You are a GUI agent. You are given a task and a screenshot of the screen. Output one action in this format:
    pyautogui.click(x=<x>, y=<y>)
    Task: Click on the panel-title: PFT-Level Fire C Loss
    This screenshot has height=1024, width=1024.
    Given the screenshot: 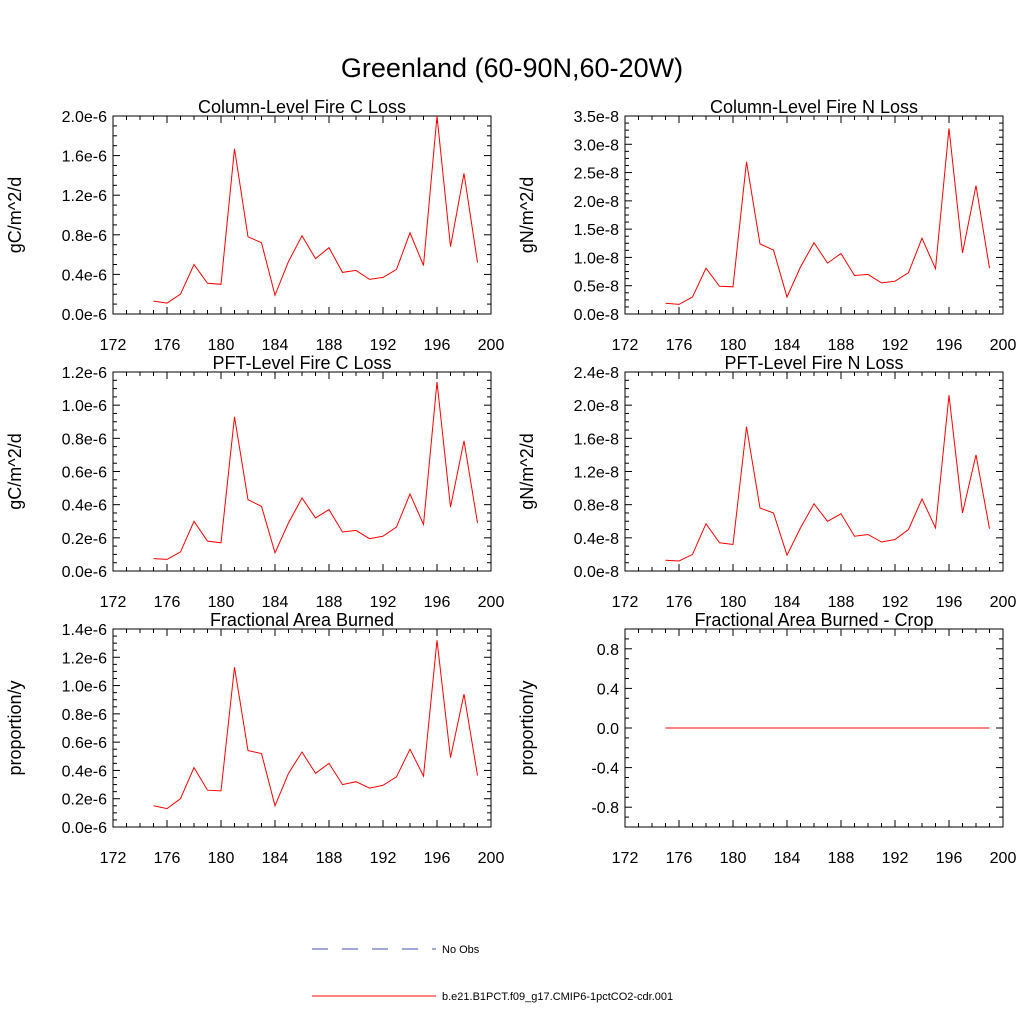 What is the action you would take?
    pyautogui.click(x=301, y=363)
    